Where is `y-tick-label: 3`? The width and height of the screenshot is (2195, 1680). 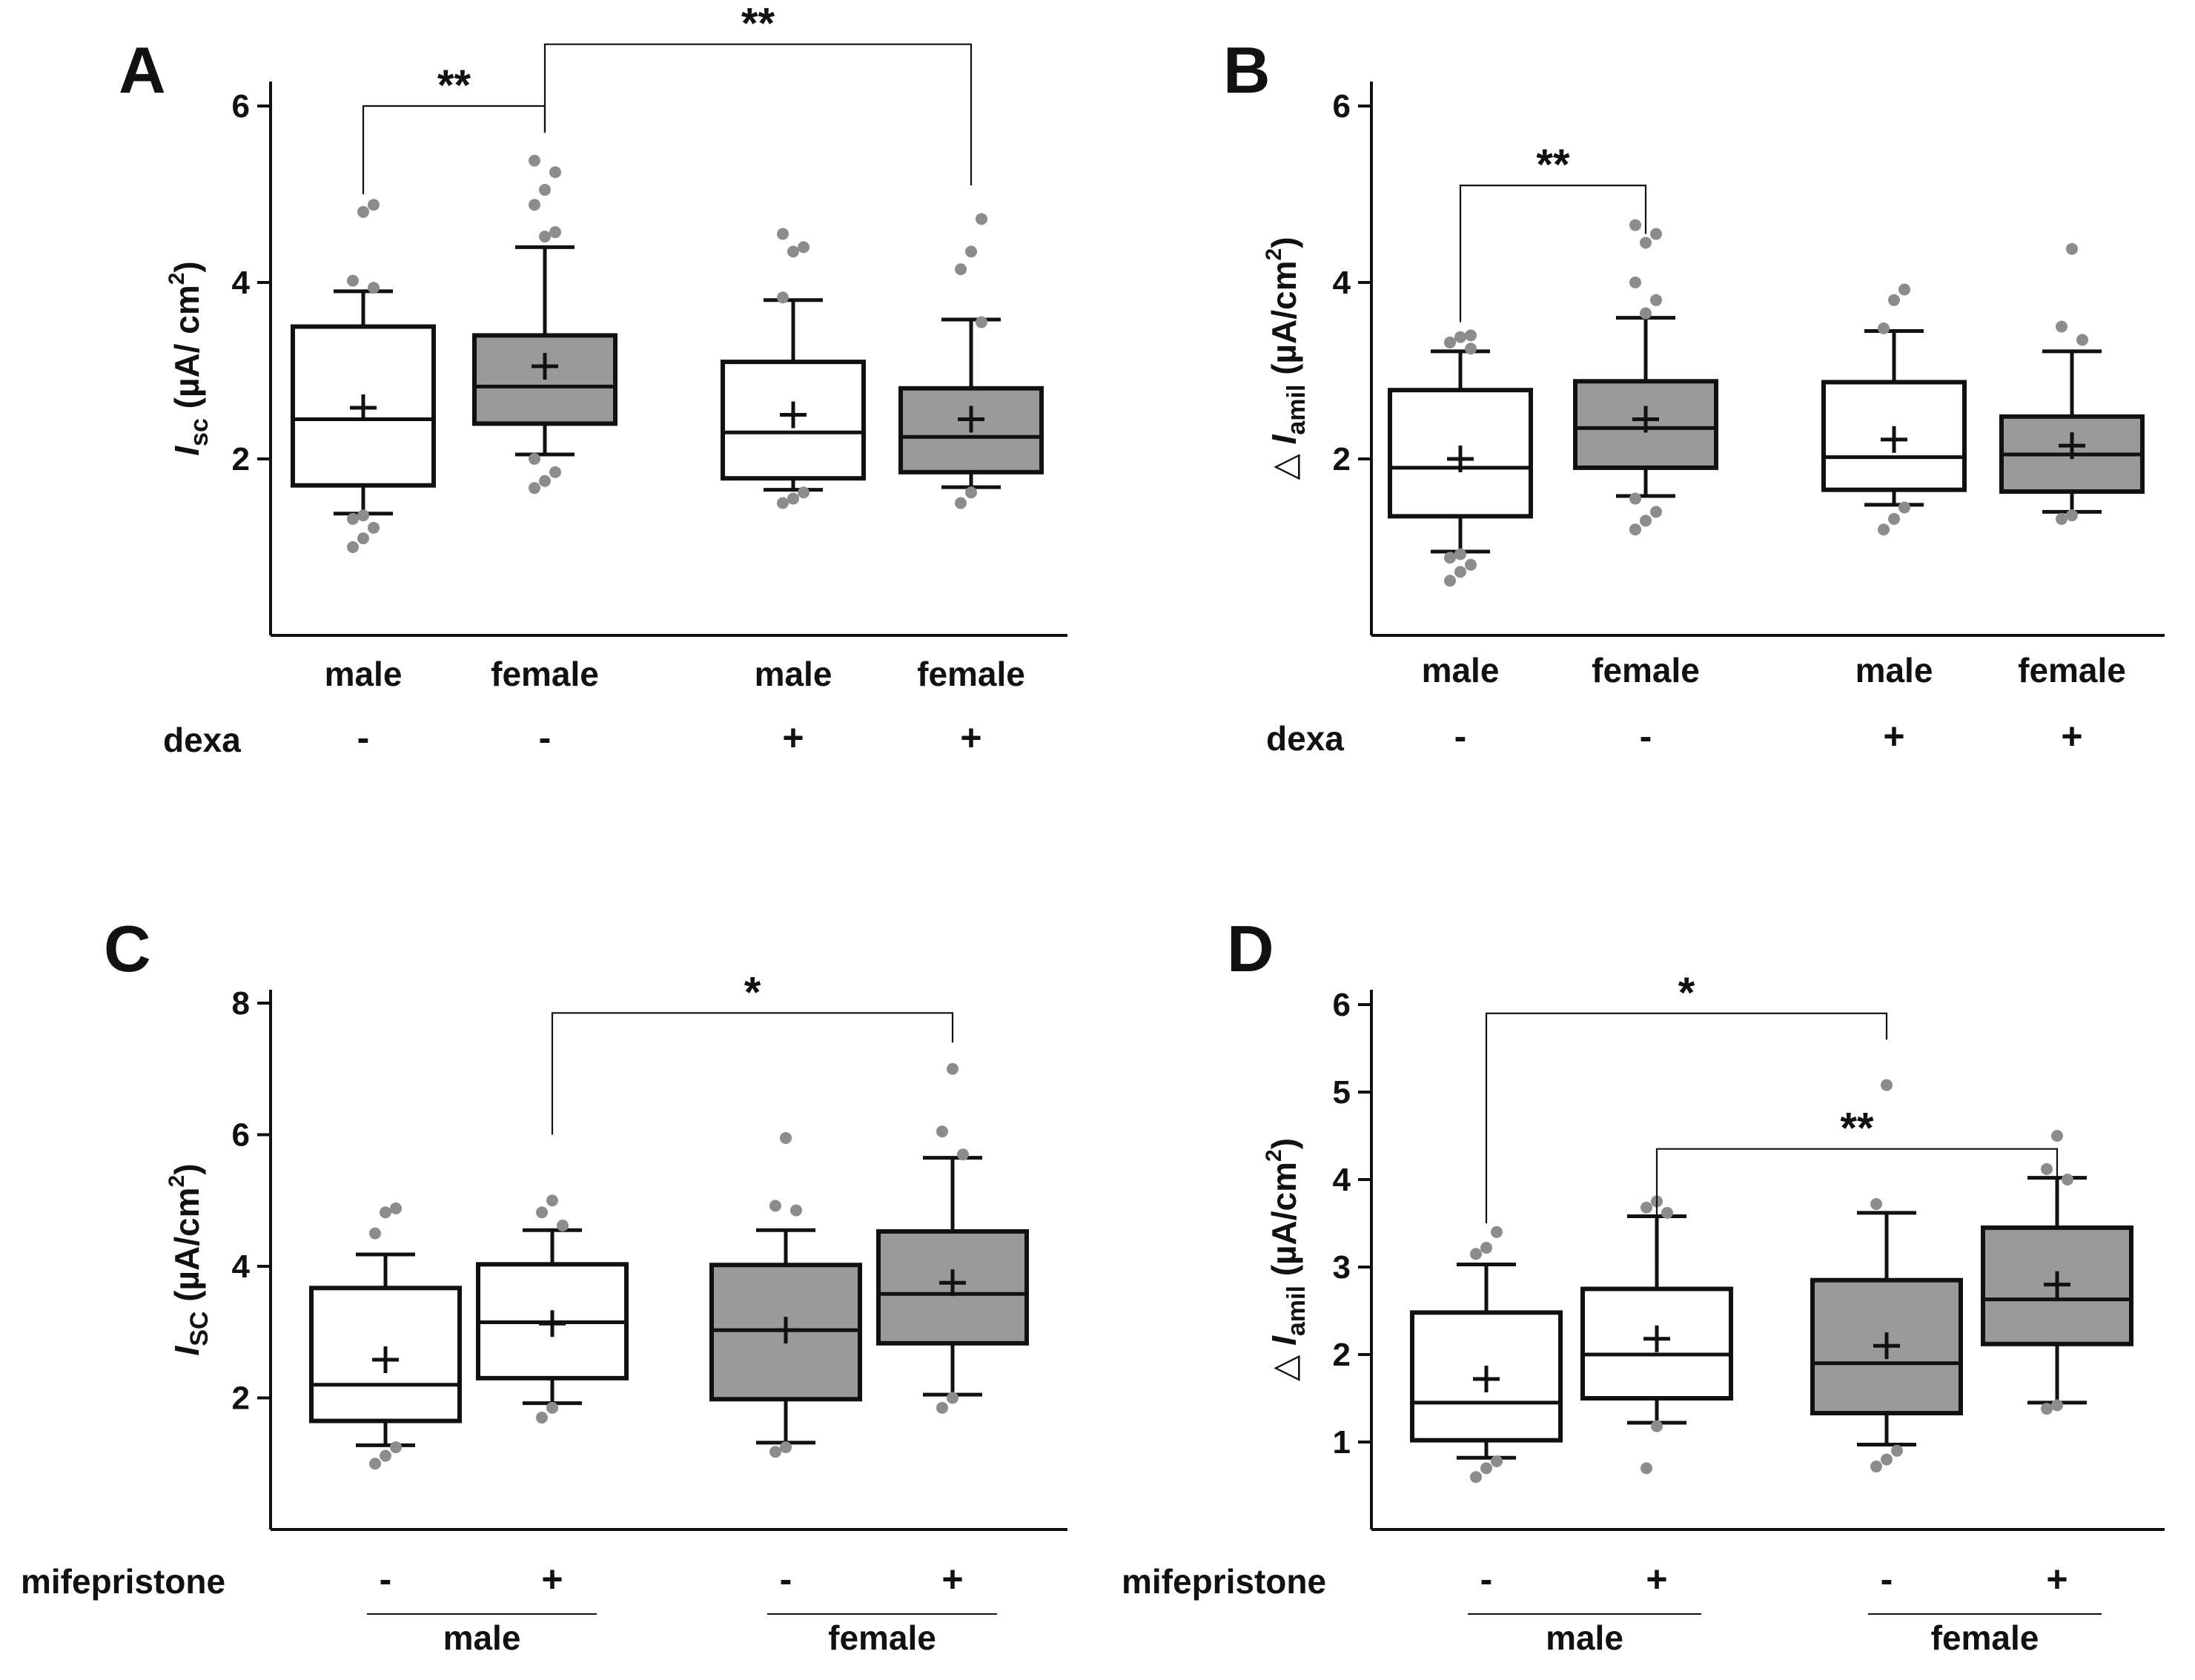
y-tick-label: 3 is located at coordinates (1342, 1267).